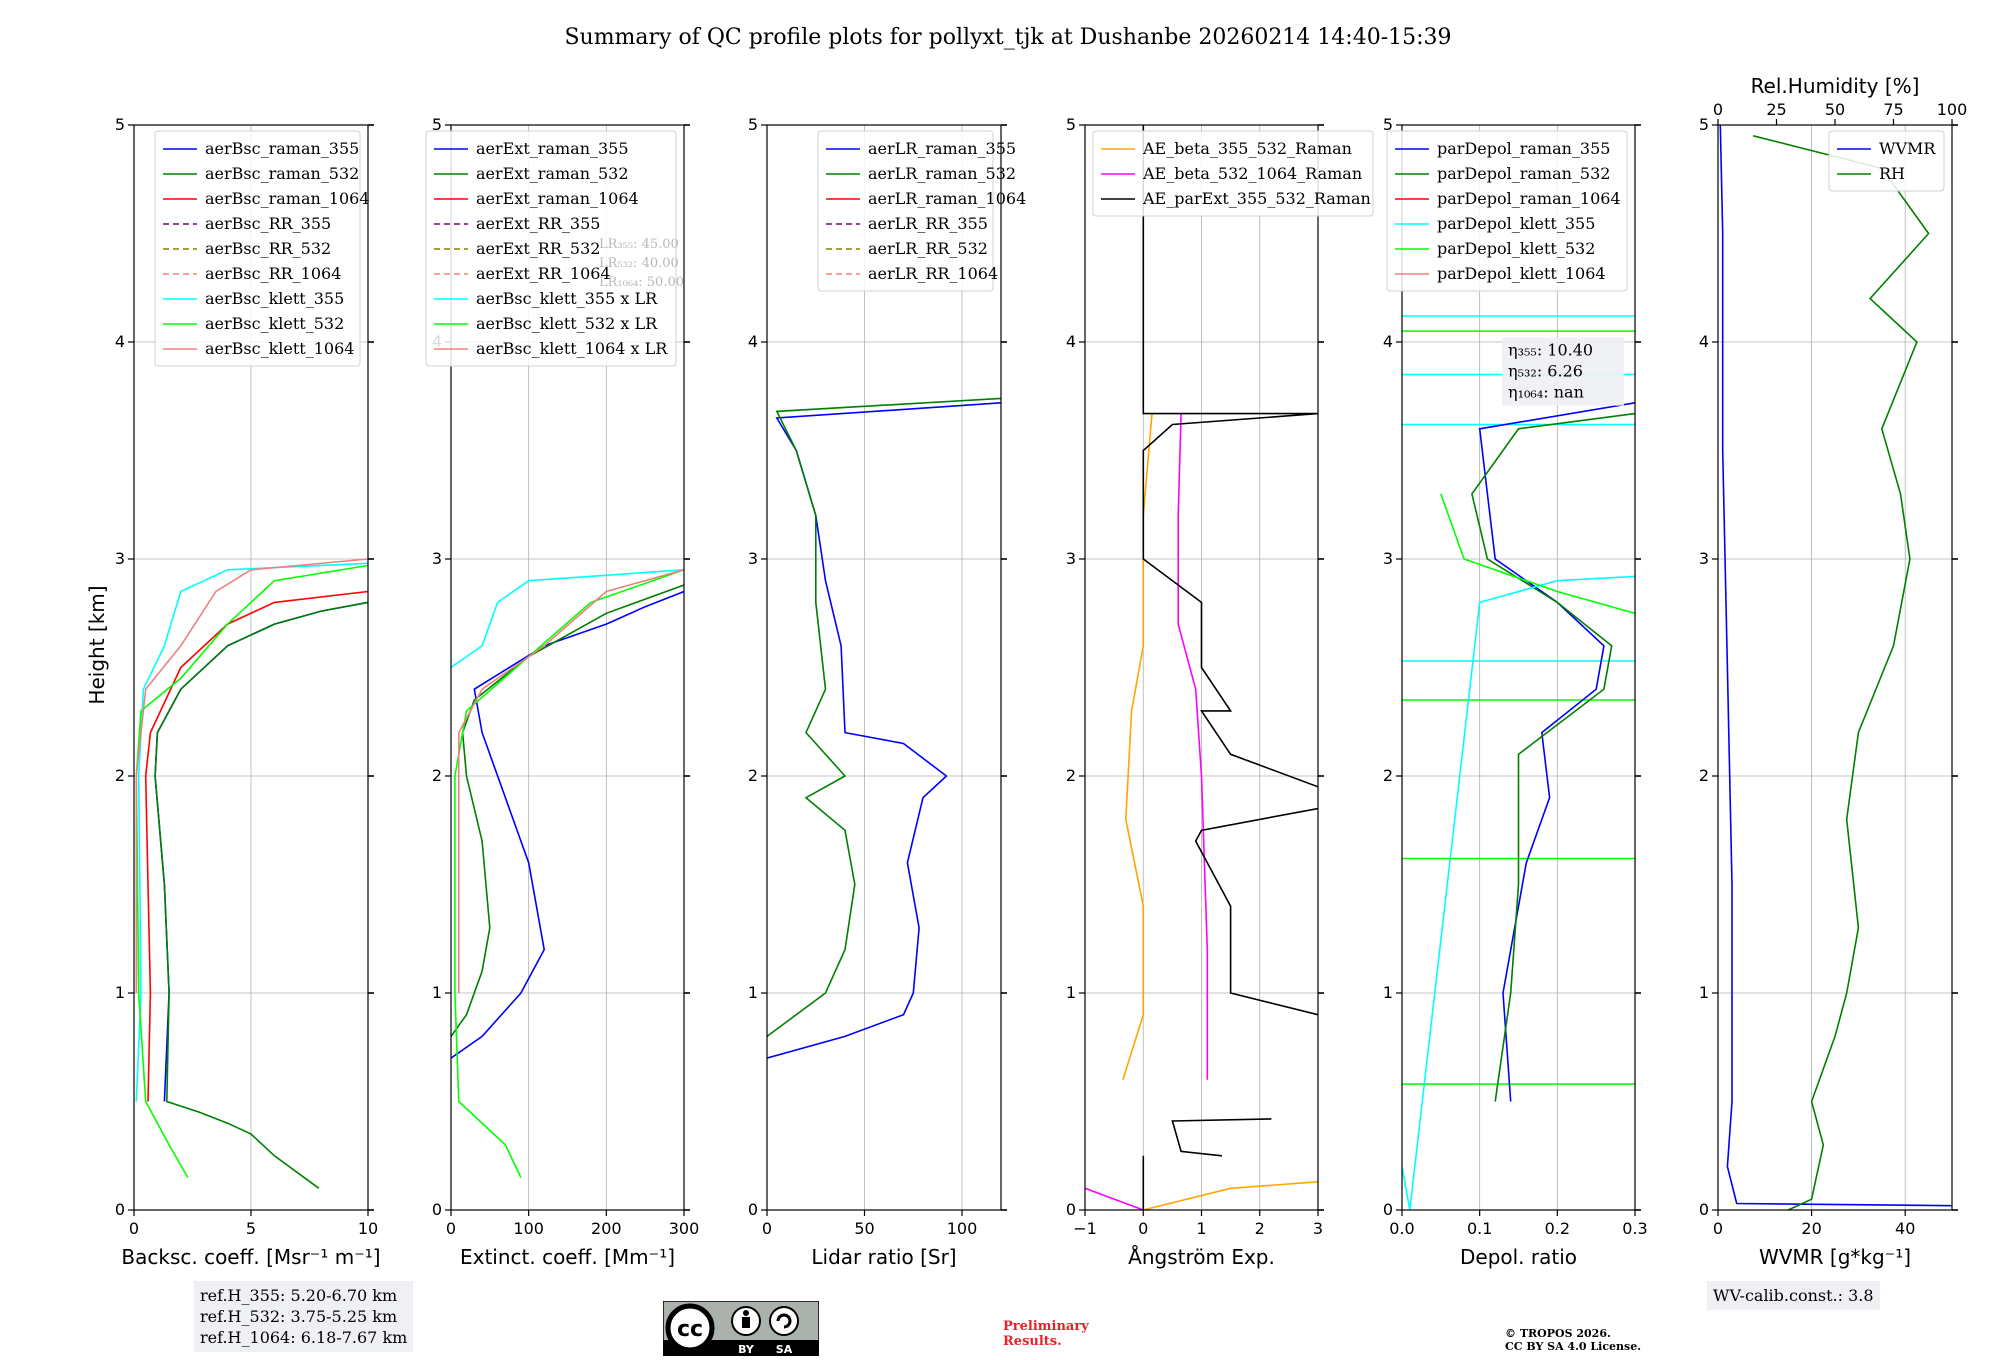  I want to click on legend-entry: parDepol_raman_532, so click(1523, 173).